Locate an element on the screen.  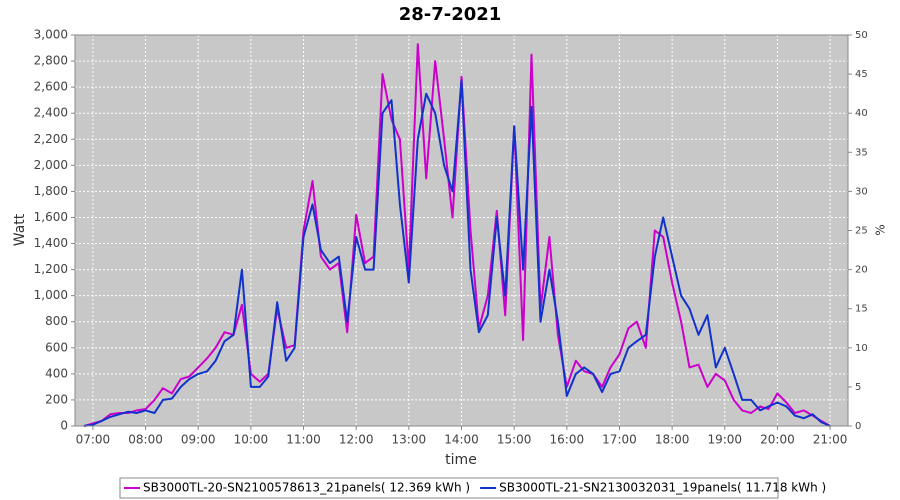
x-tick-label: 19:00 is located at coordinates (724, 440).